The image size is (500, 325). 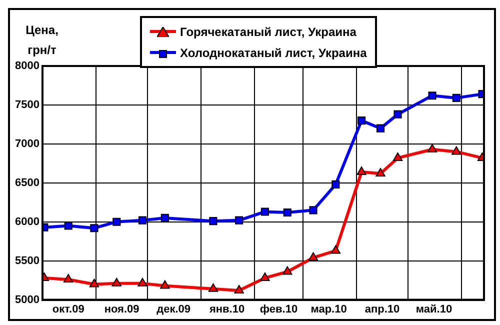 What do you see at coordinates (434, 309) in the screenshot?
I see `x-tick-label: май.10` at bounding box center [434, 309].